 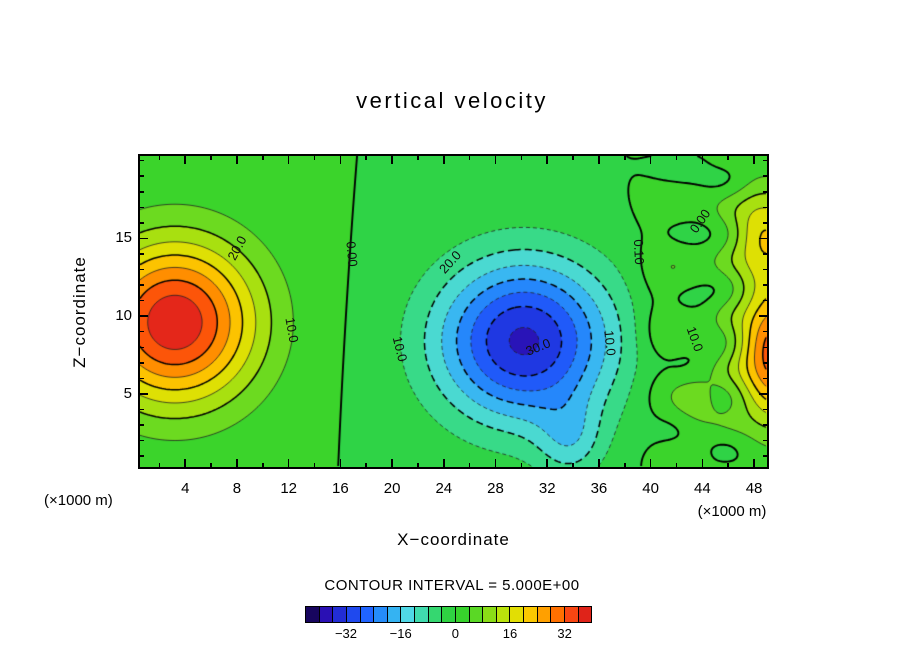 What do you see at coordinates (452, 100) in the screenshot?
I see `plot-title: vertical velocity` at bounding box center [452, 100].